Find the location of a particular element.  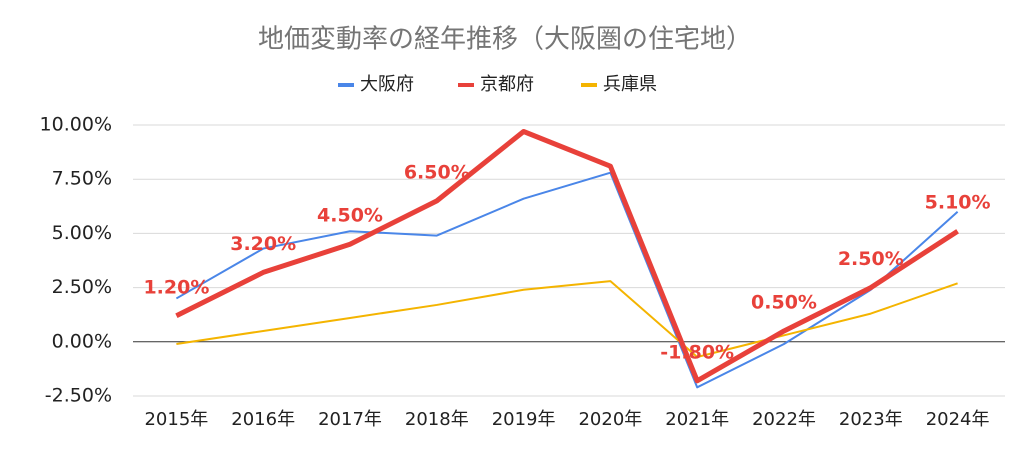

x-tick-label: 2020年 is located at coordinates (610, 419).